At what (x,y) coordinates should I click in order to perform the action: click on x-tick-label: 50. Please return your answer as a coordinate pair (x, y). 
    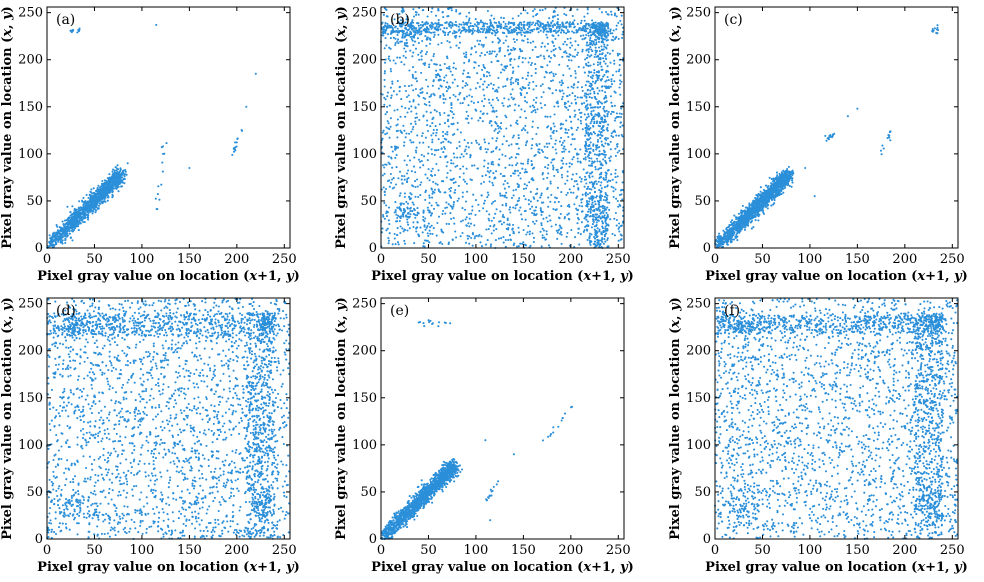
    Looking at the image, I should click on (94, 259).